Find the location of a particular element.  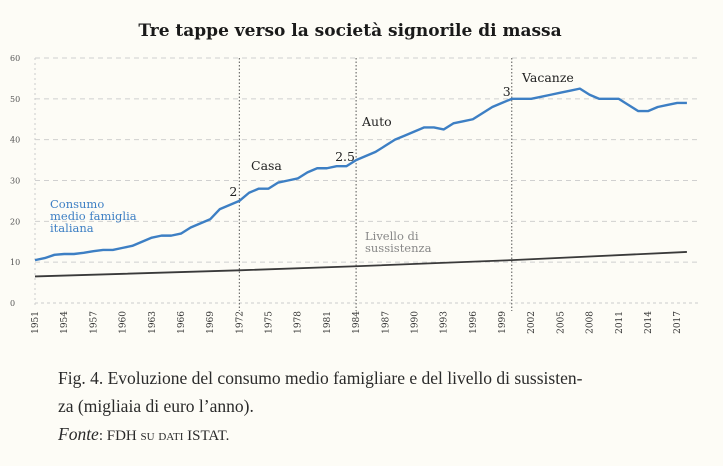

series-label-sussistenza-2: sussistenza is located at coordinates (398, 248).